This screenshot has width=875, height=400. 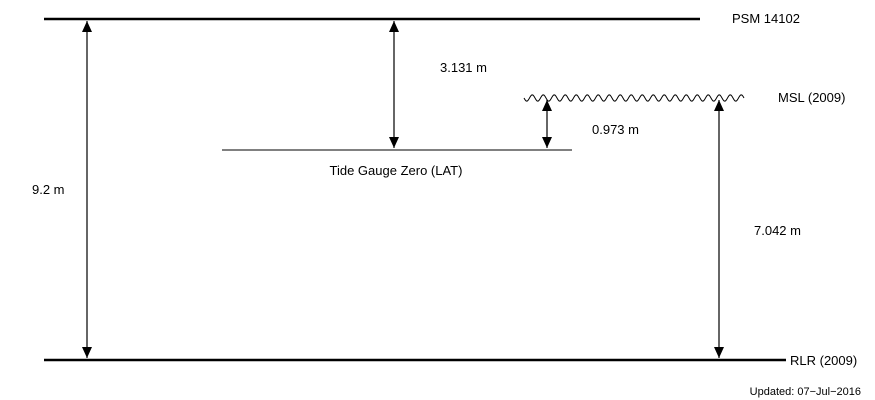 What do you see at coordinates (634, 98) in the screenshot?
I see `msl-wave-line` at bounding box center [634, 98].